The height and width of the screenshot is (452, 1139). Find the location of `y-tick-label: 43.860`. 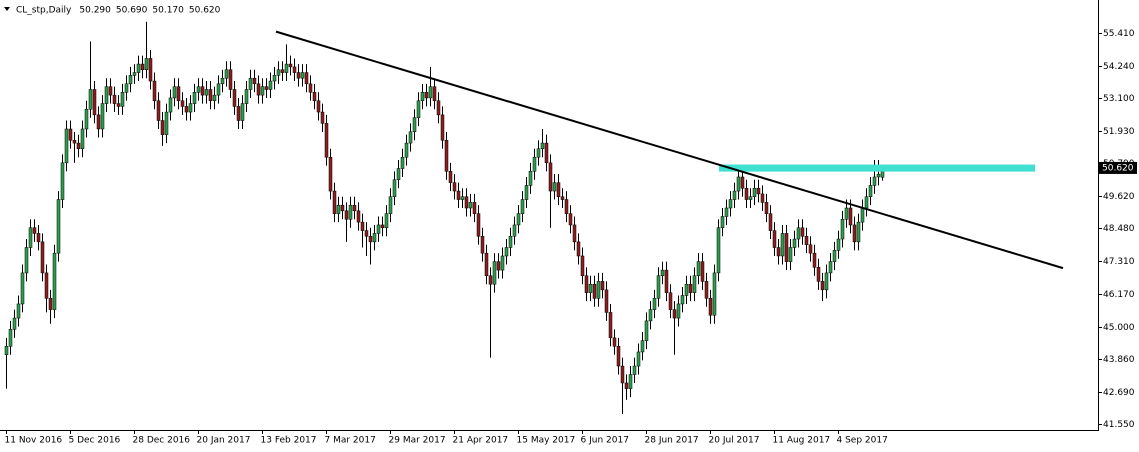

y-tick-label: 43.860 is located at coordinates (1119, 360).